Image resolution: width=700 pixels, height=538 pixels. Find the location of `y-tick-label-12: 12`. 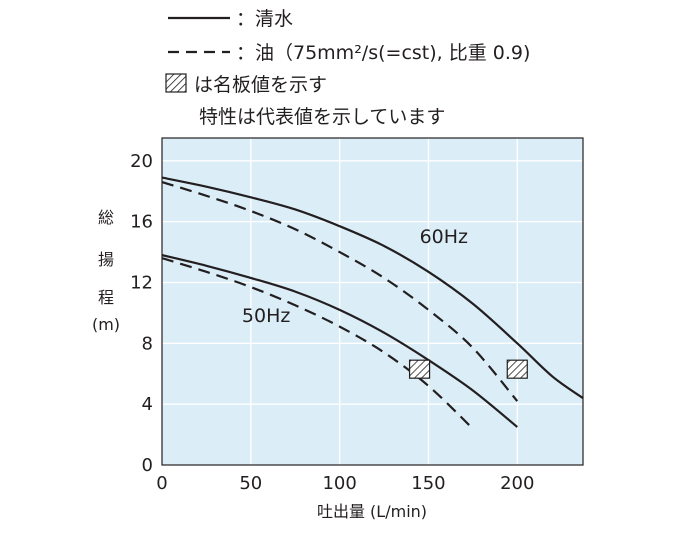

y-tick-label-12: 12 is located at coordinates (141, 282).